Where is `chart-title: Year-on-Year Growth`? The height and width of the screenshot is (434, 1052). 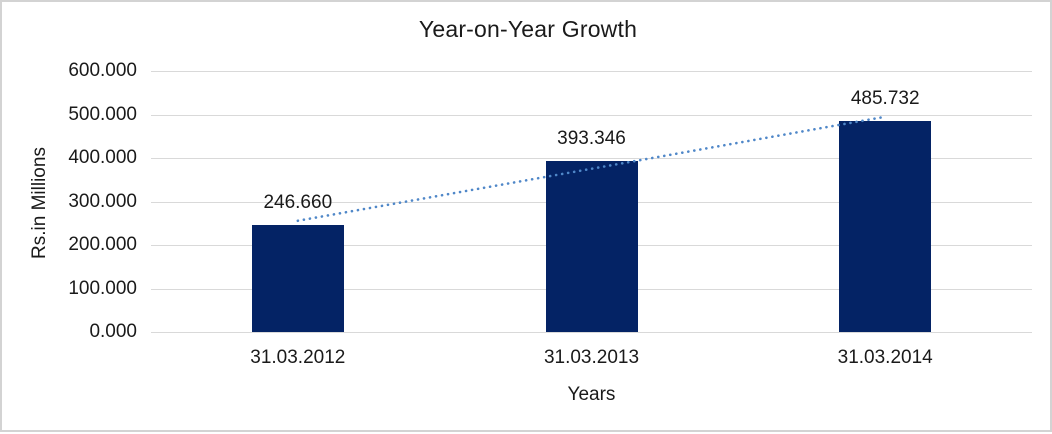 chart-title: Year-on-Year Growth is located at coordinates (528, 29).